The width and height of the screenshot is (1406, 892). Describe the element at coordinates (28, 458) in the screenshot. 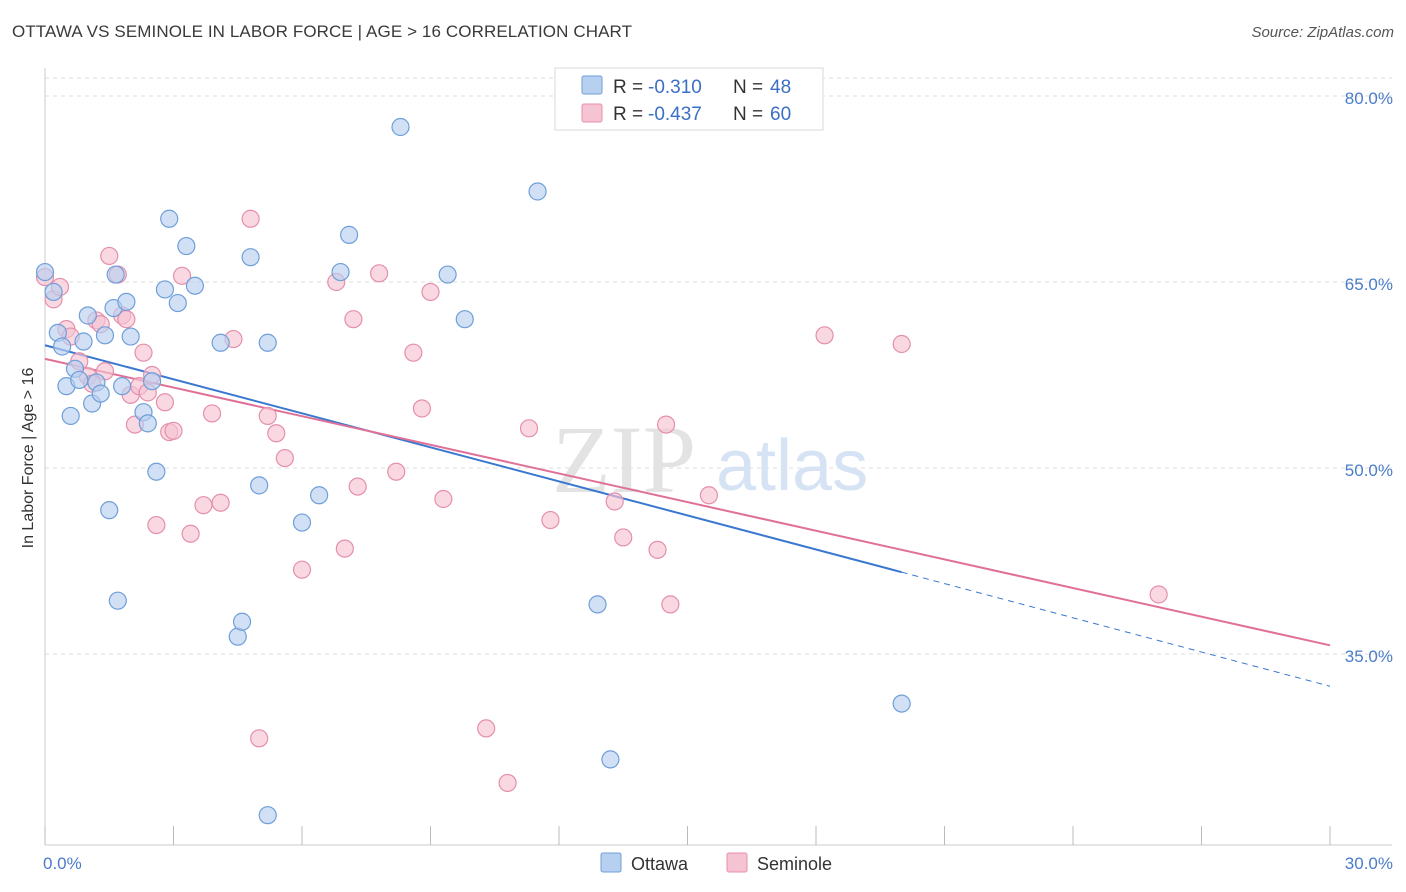

I see `y-axis-label: In Labor Force | Age > 16` at that location.